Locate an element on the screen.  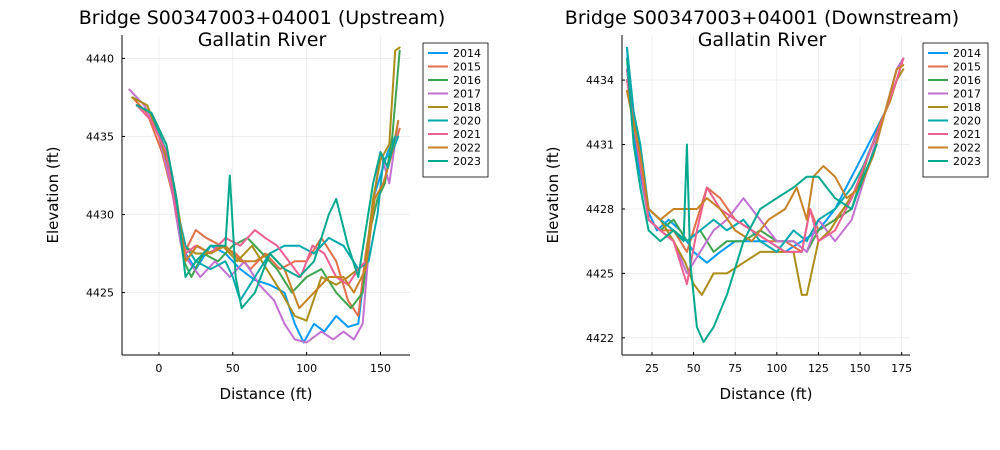
x-tick-label: 25 is located at coordinates (652, 368).